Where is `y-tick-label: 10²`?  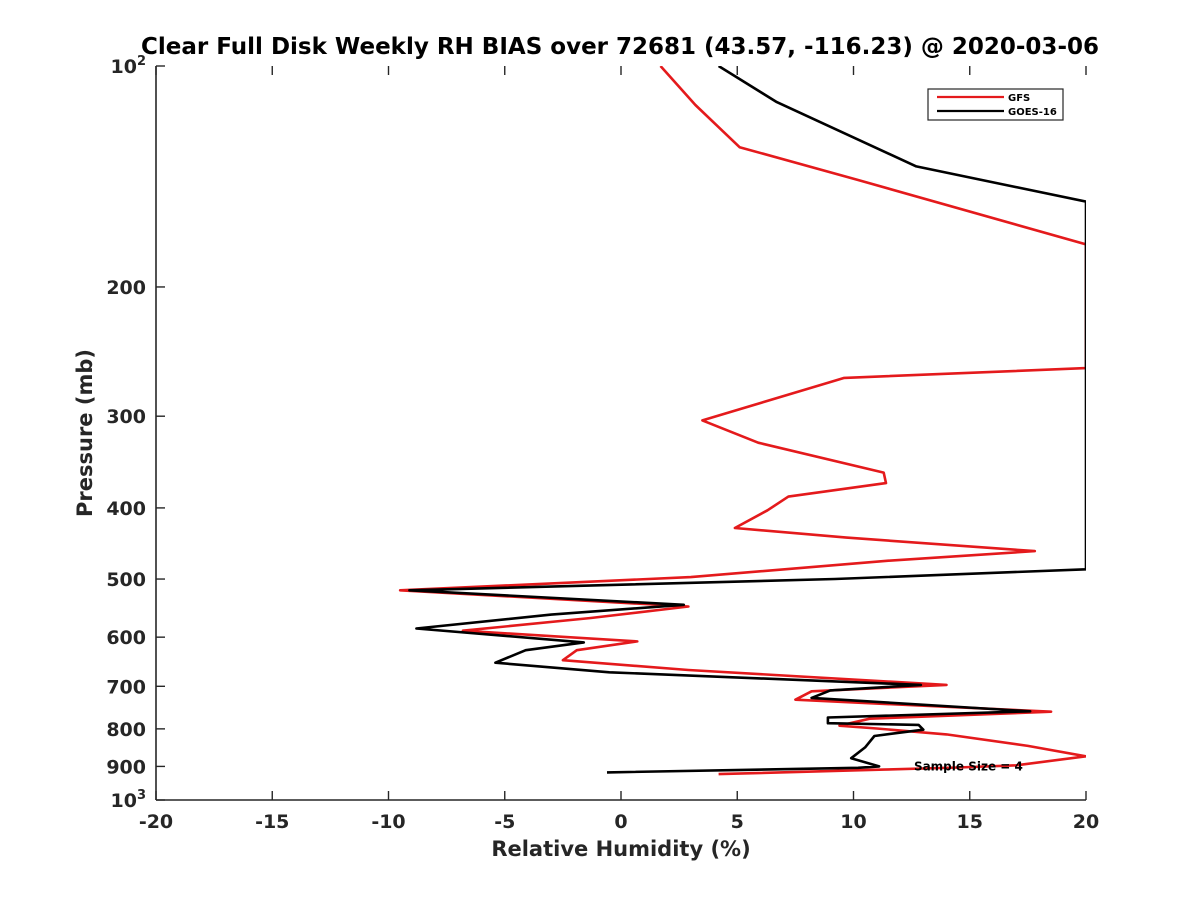
y-tick-label: 10² is located at coordinates (129, 66).